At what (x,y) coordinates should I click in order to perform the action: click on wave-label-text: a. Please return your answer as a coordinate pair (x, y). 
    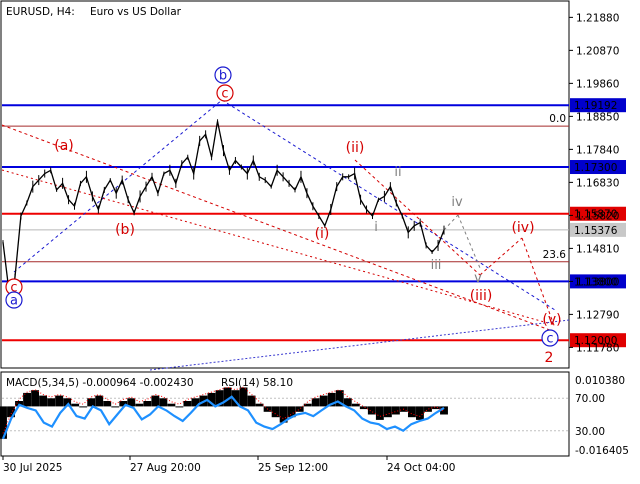
    Looking at the image, I should click on (14, 301).